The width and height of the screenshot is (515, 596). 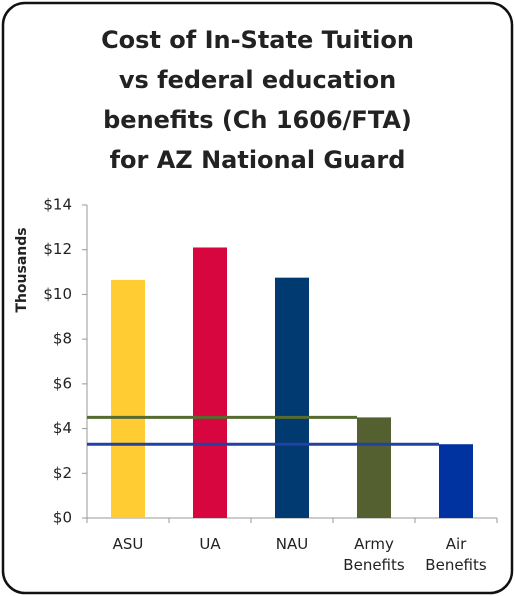 What do you see at coordinates (62, 518) in the screenshot?
I see `y-tick-label: $0` at bounding box center [62, 518].